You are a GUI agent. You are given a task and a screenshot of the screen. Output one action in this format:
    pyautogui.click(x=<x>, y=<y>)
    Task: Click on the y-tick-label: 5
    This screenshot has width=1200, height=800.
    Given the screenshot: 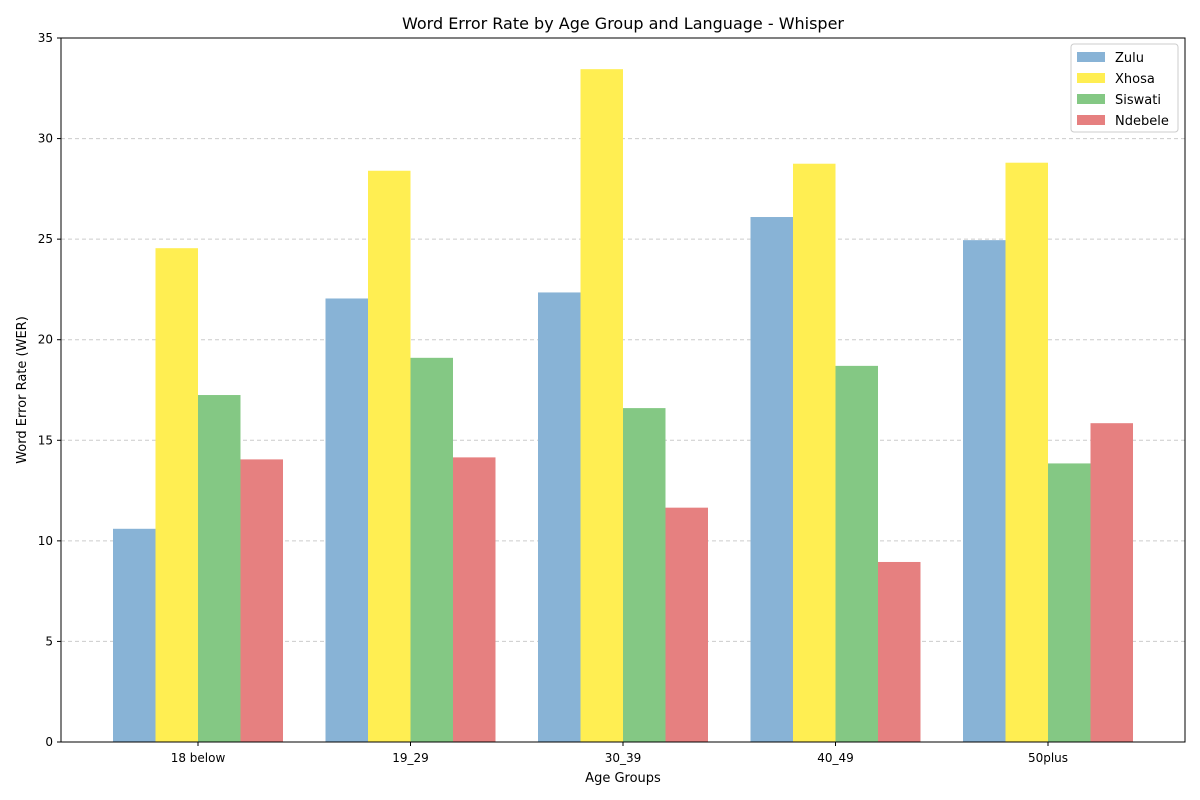 What is the action you would take?
    pyautogui.click(x=49, y=641)
    